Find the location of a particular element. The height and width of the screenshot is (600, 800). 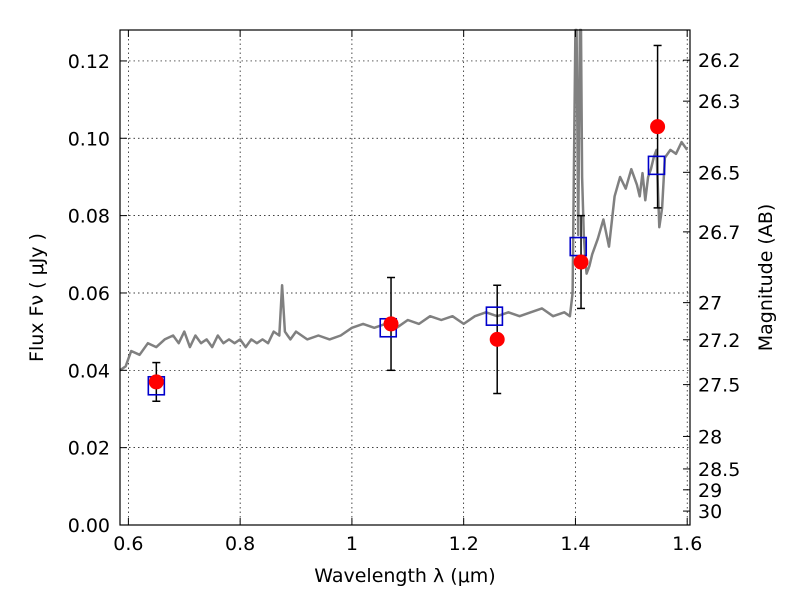

y-ticks: 0.00 0.02 0.04 0.06 0.08 0.10 0.12 is located at coordinates (97, 294).